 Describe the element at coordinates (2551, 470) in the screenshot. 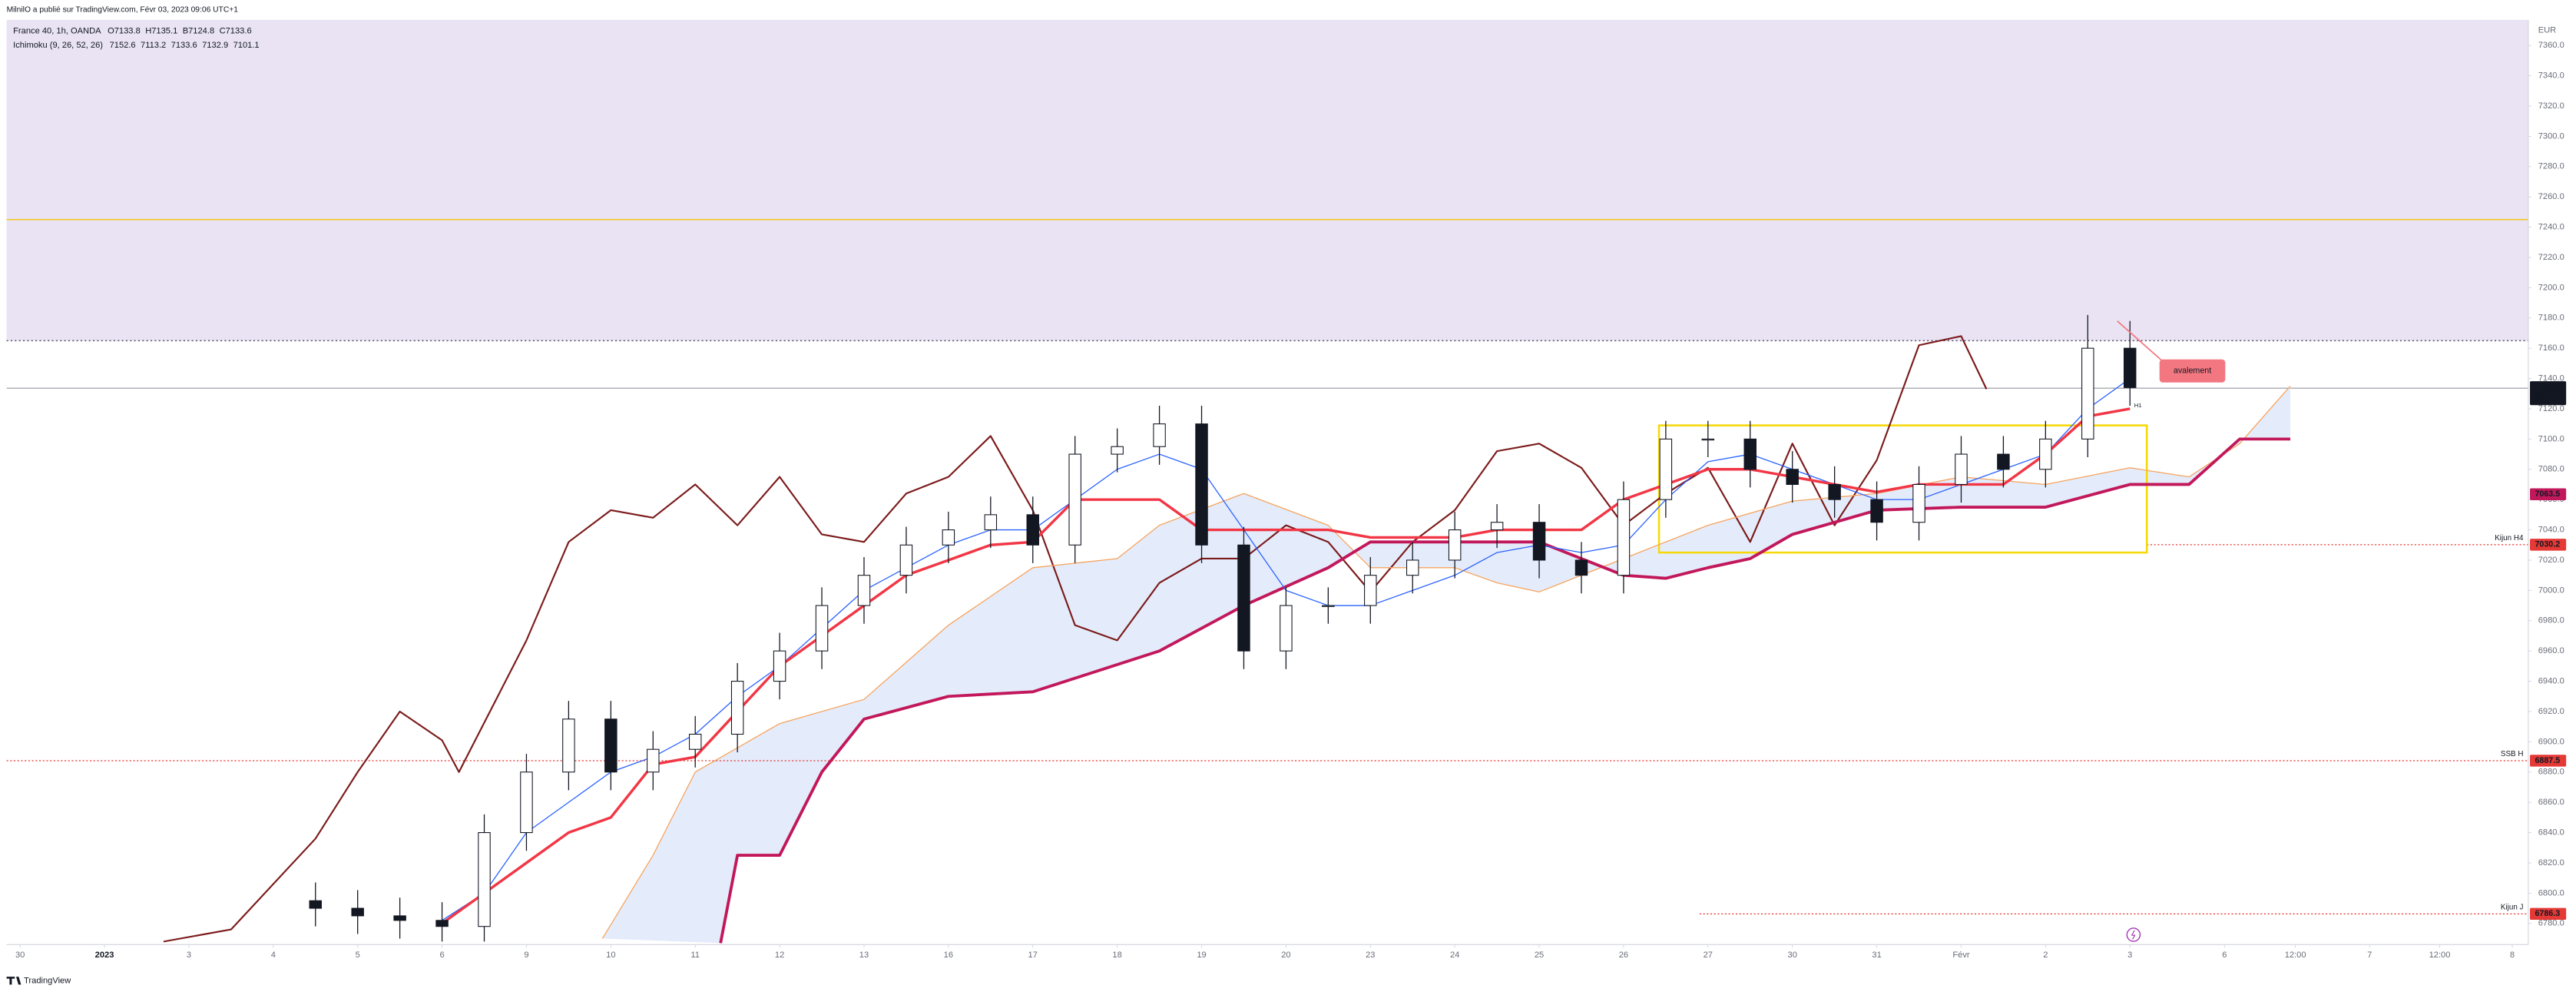

I see `y-tick-label: 7080.0` at that location.